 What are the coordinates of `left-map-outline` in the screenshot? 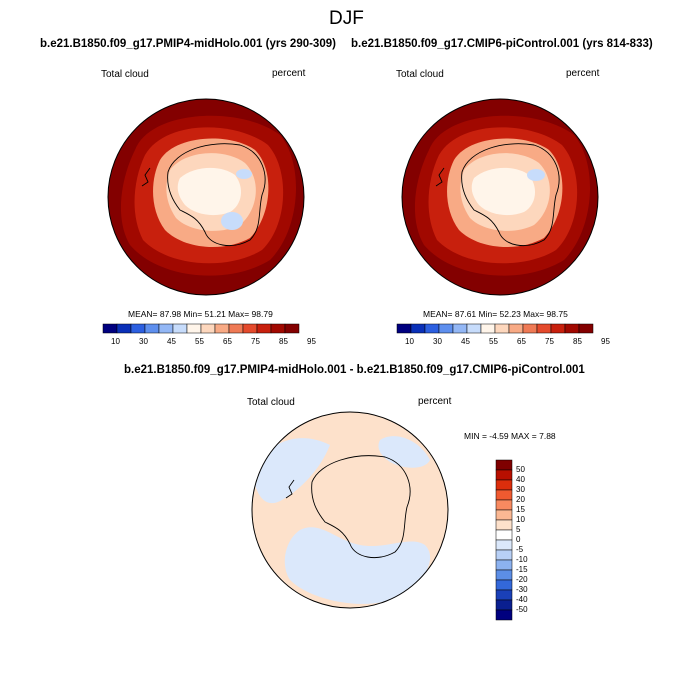 It's located at (206, 197).